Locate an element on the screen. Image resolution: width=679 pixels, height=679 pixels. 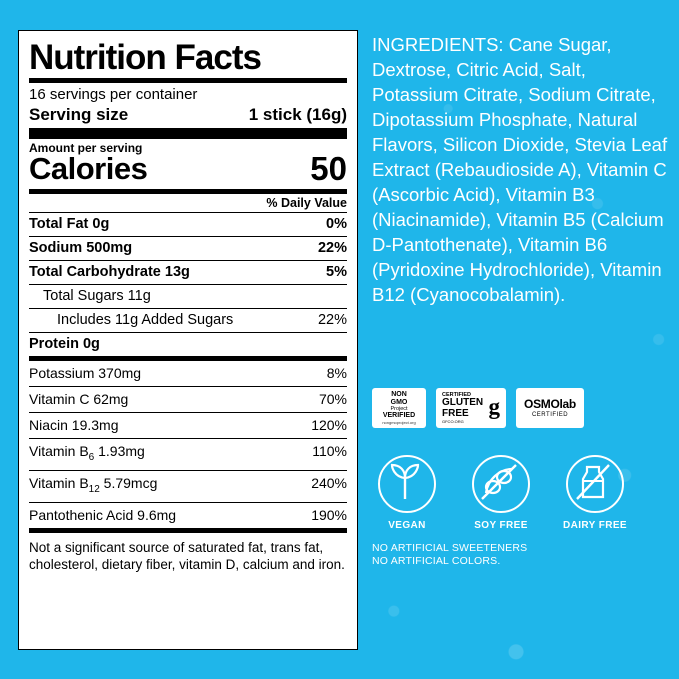
nutrition-facts-title: Nutrition Facts is located at coordinates (145, 57).